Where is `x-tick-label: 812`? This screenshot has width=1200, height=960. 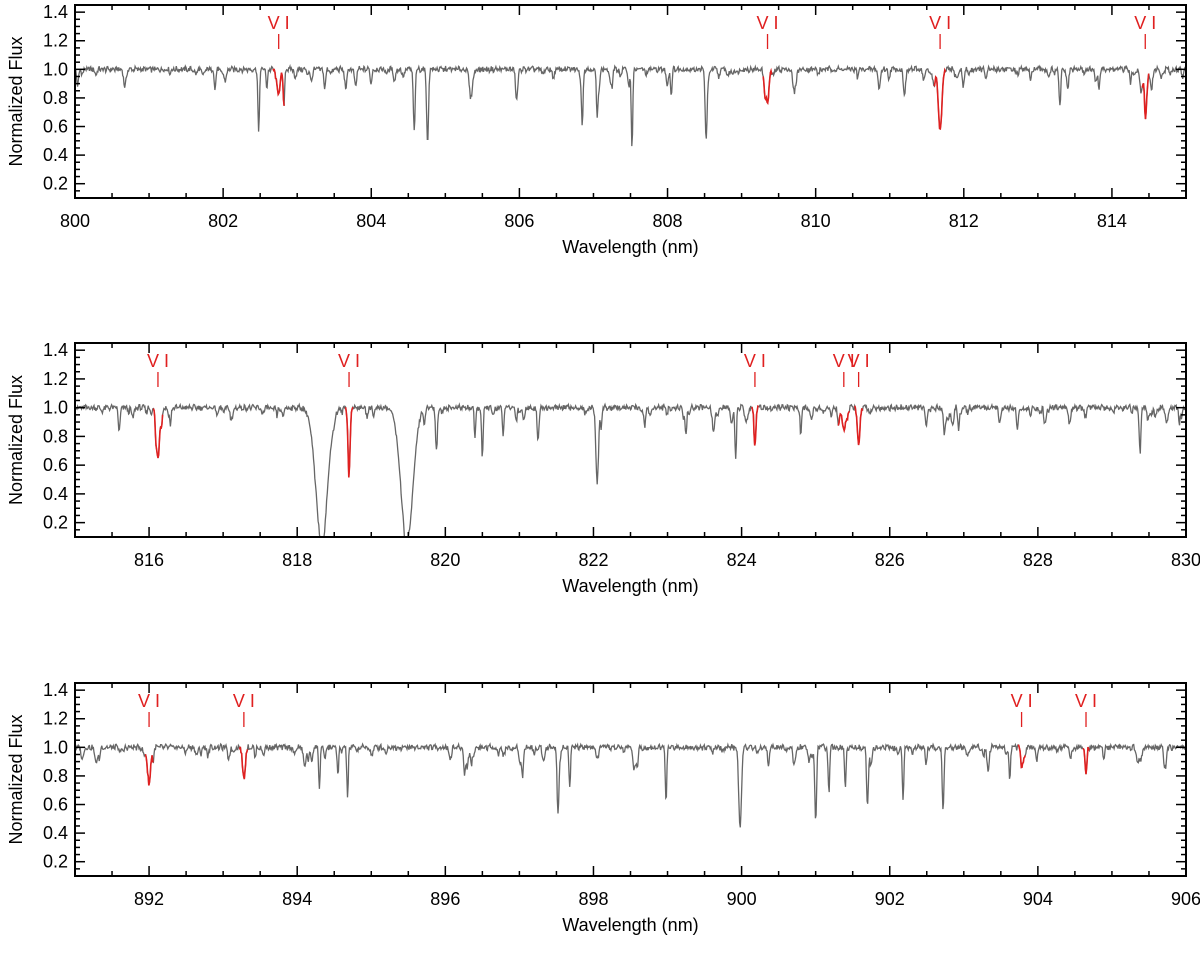
x-tick-label: 812 is located at coordinates (964, 221).